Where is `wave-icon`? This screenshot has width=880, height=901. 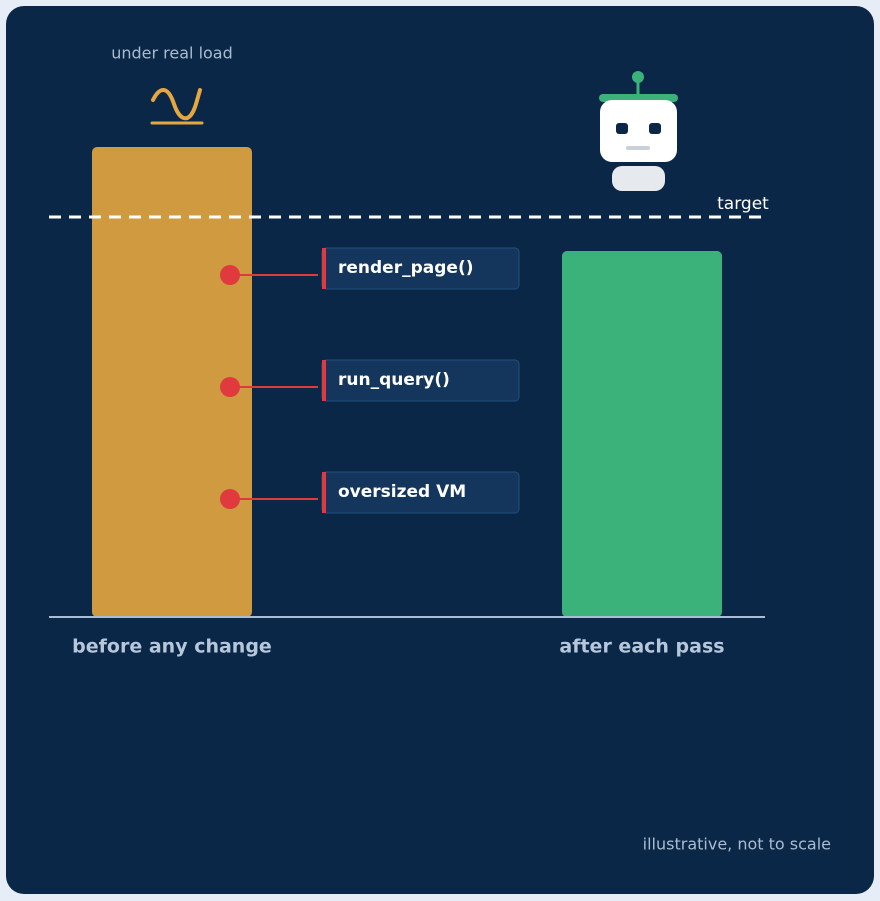
wave-icon is located at coordinates (177, 106).